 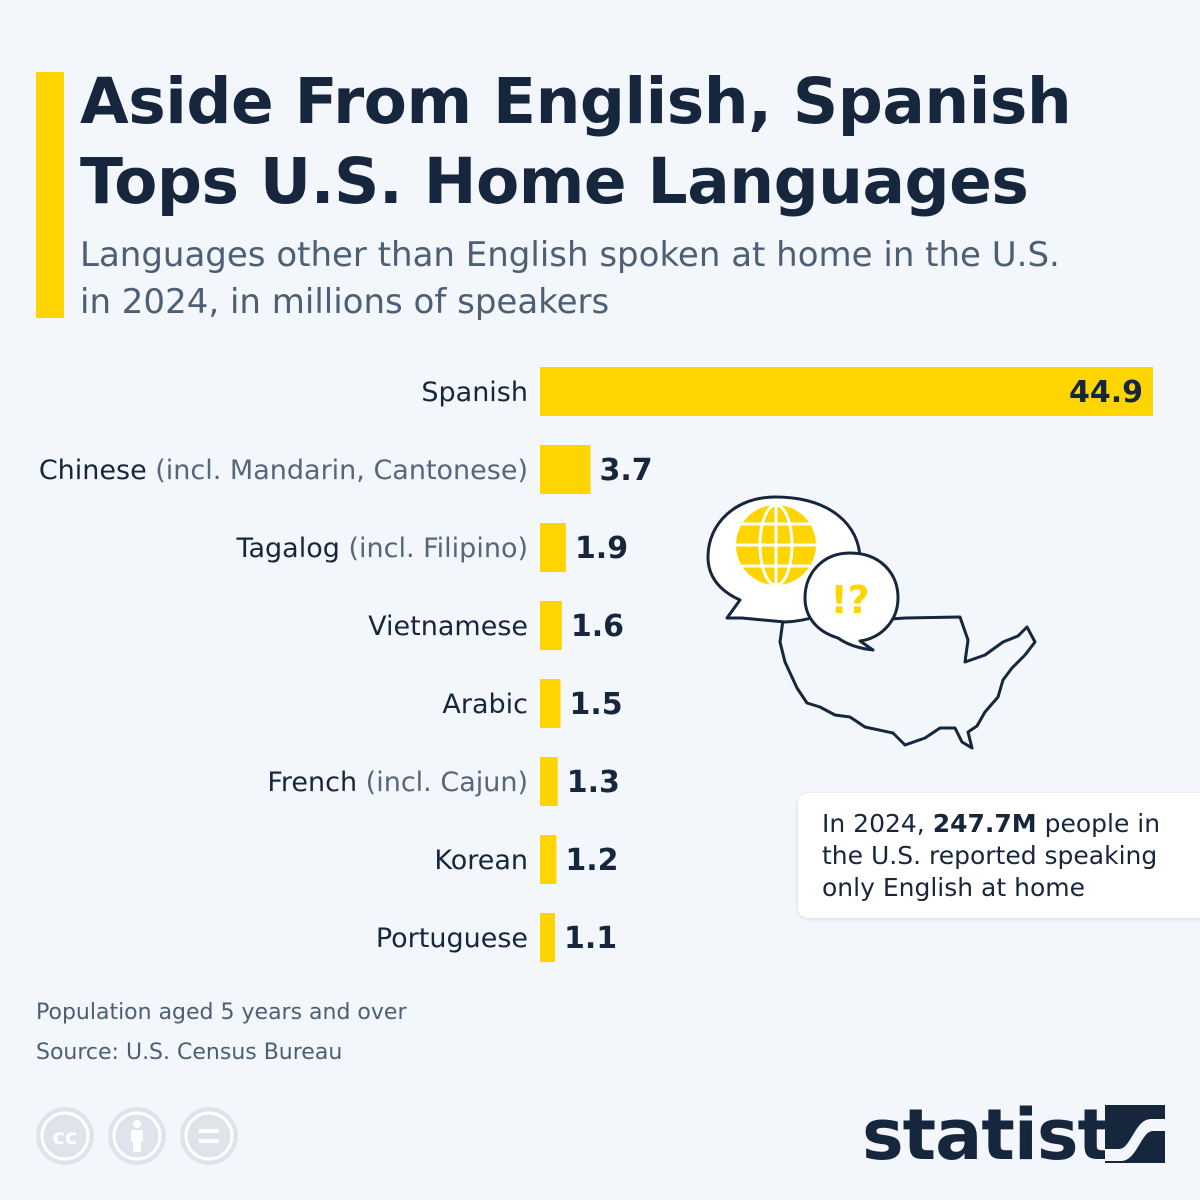 What do you see at coordinates (1106, 392) in the screenshot?
I see `value-label-spanish: 44.9` at bounding box center [1106, 392].